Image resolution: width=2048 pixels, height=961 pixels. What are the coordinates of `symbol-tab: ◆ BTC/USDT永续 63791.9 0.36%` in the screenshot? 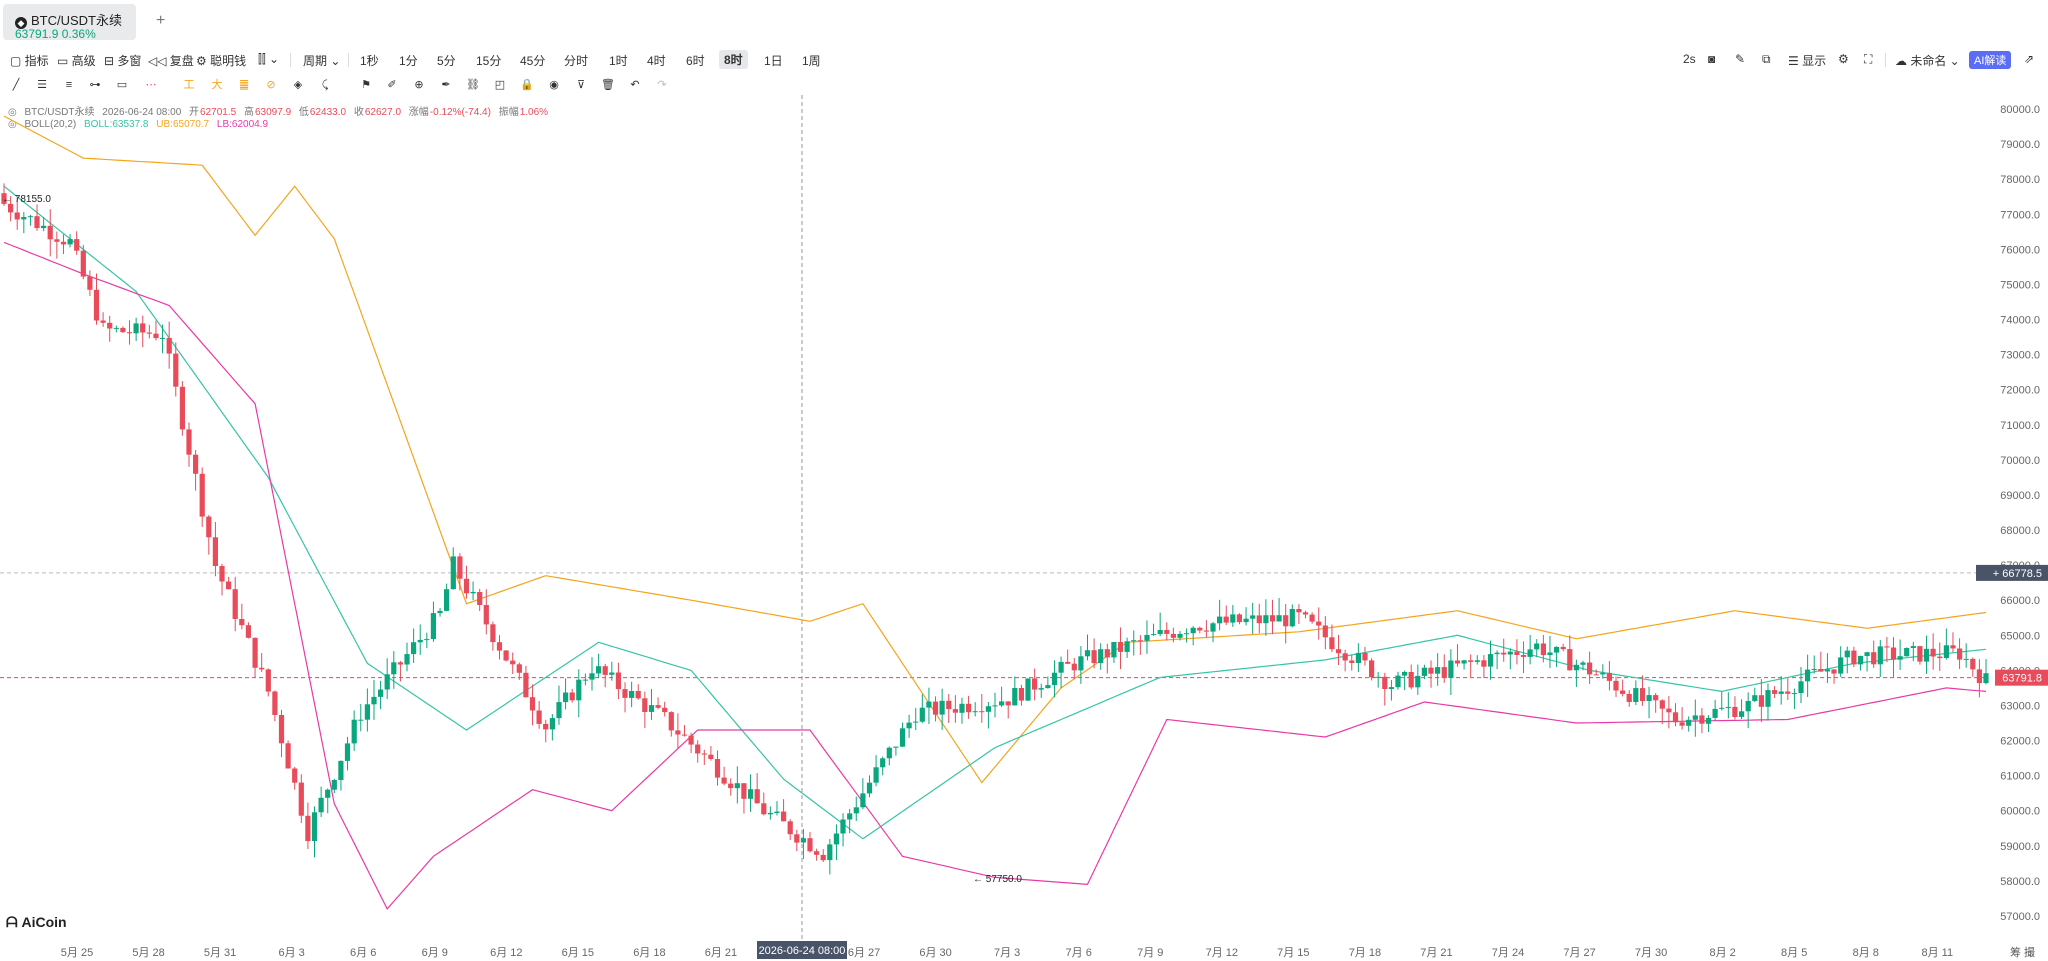 It's located at (69, 22).